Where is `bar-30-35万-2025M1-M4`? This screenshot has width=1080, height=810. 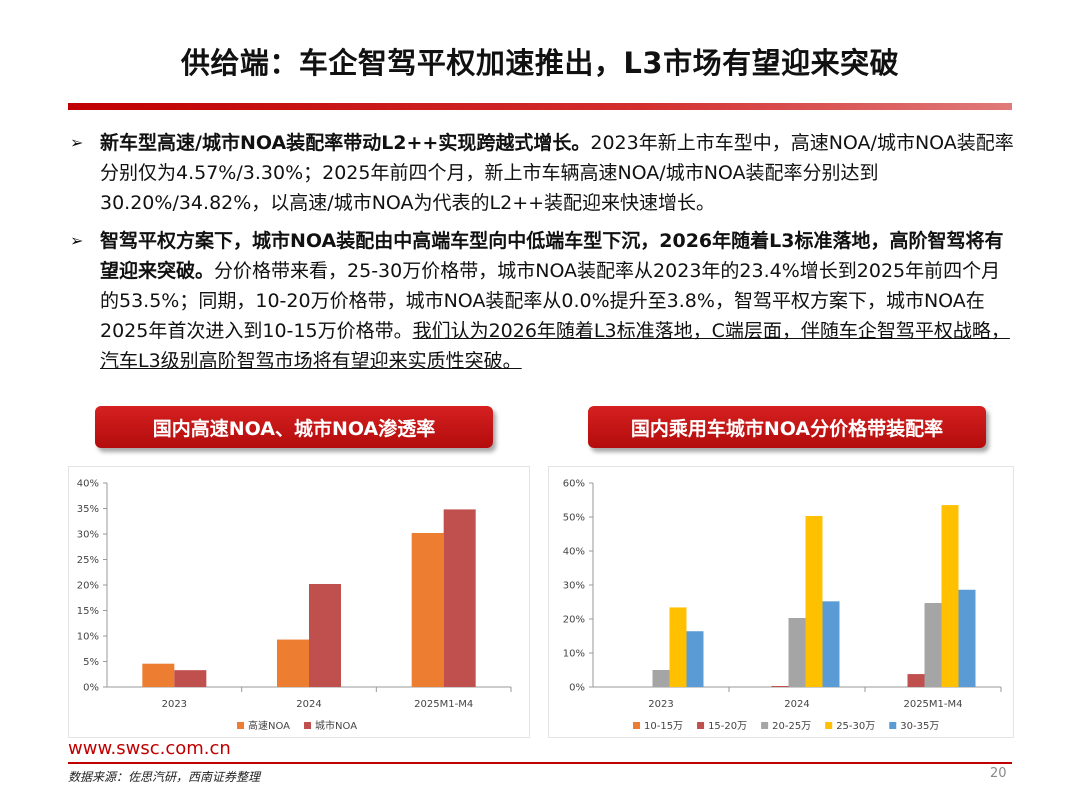 bar-30-35万-2025M1-M4 is located at coordinates (967, 638).